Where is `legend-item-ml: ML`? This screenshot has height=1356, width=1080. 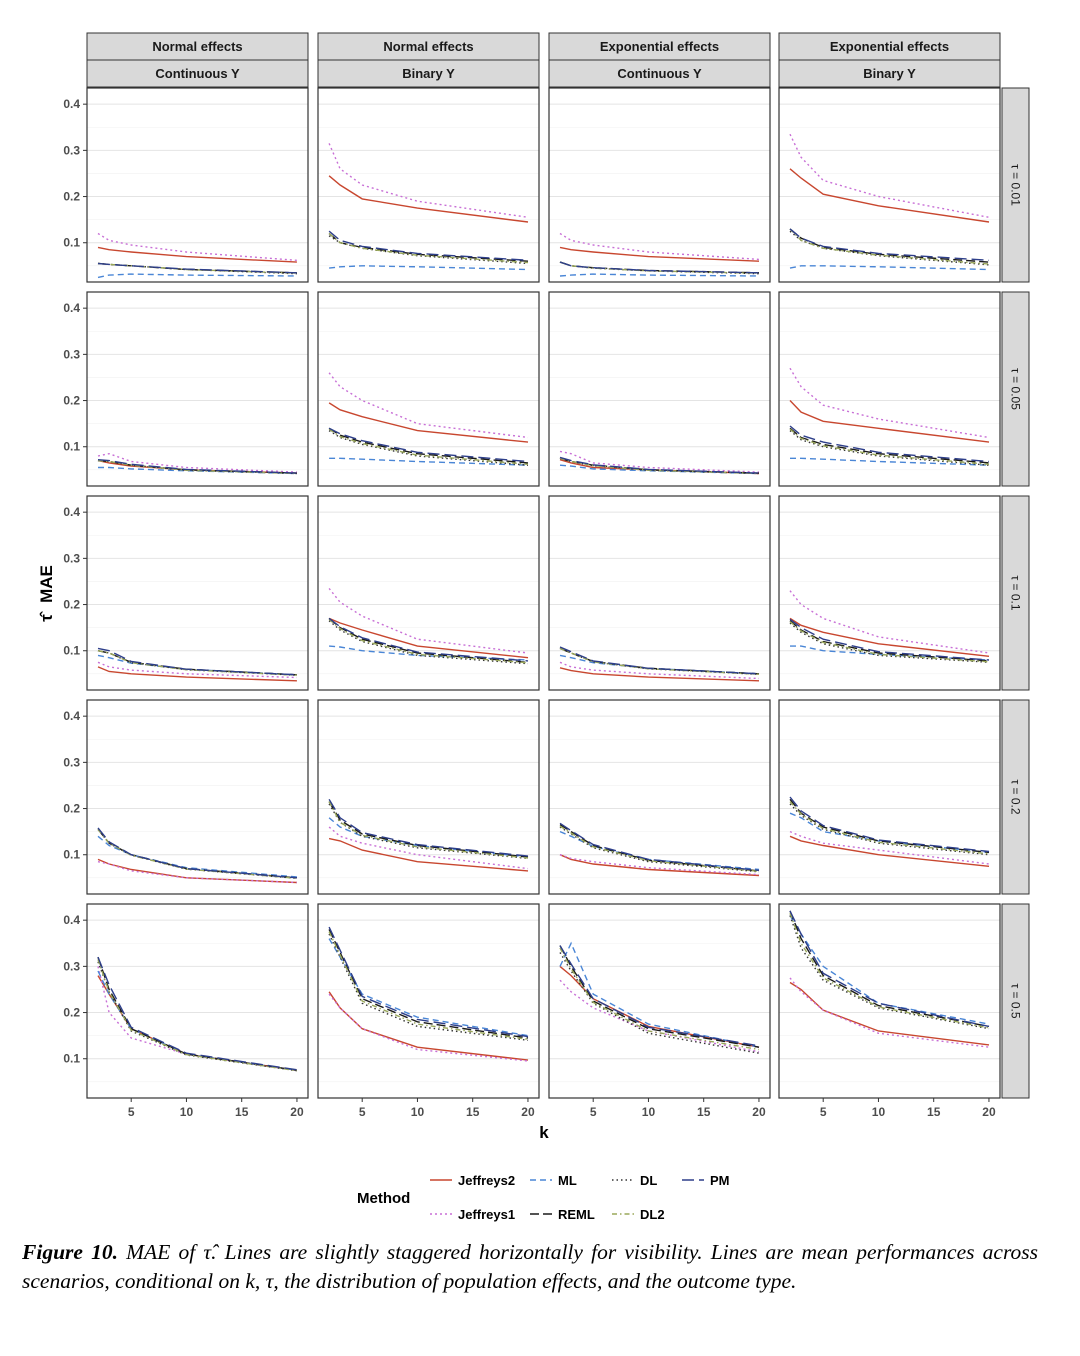
legend-item-ml: ML is located at coordinates (553, 1180).